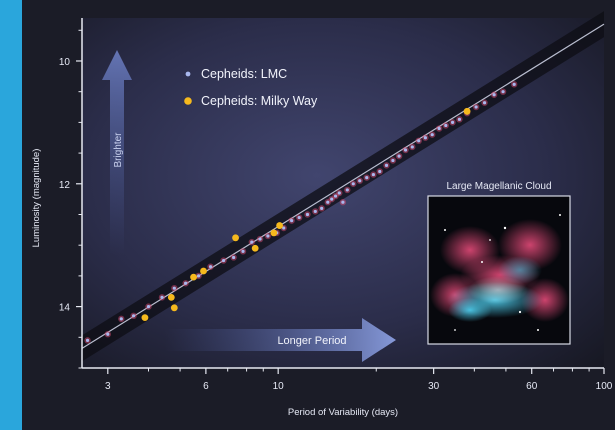  Describe the element at coordinates (36, 198) in the screenshot. I see `y-axis-label: Luminosity (magnitude)` at that location.